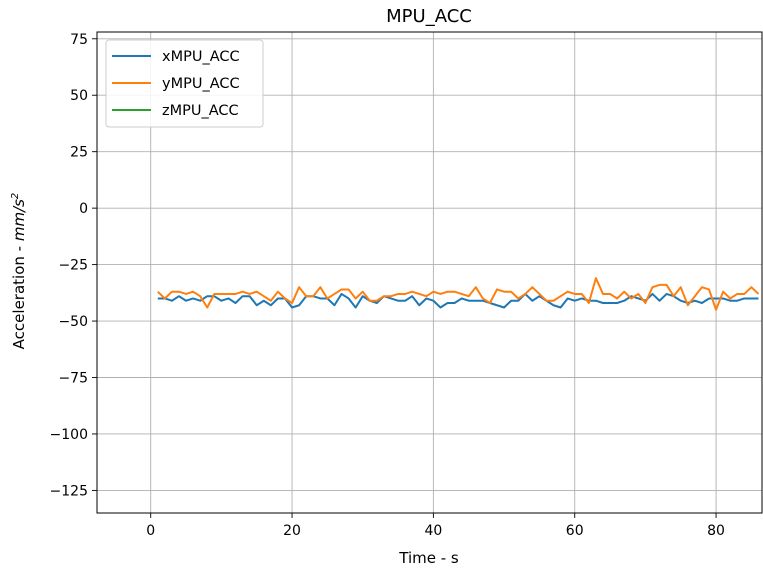 This screenshot has width=763, height=571. I want to click on legend-label: xMPU_ACC, so click(201, 57).